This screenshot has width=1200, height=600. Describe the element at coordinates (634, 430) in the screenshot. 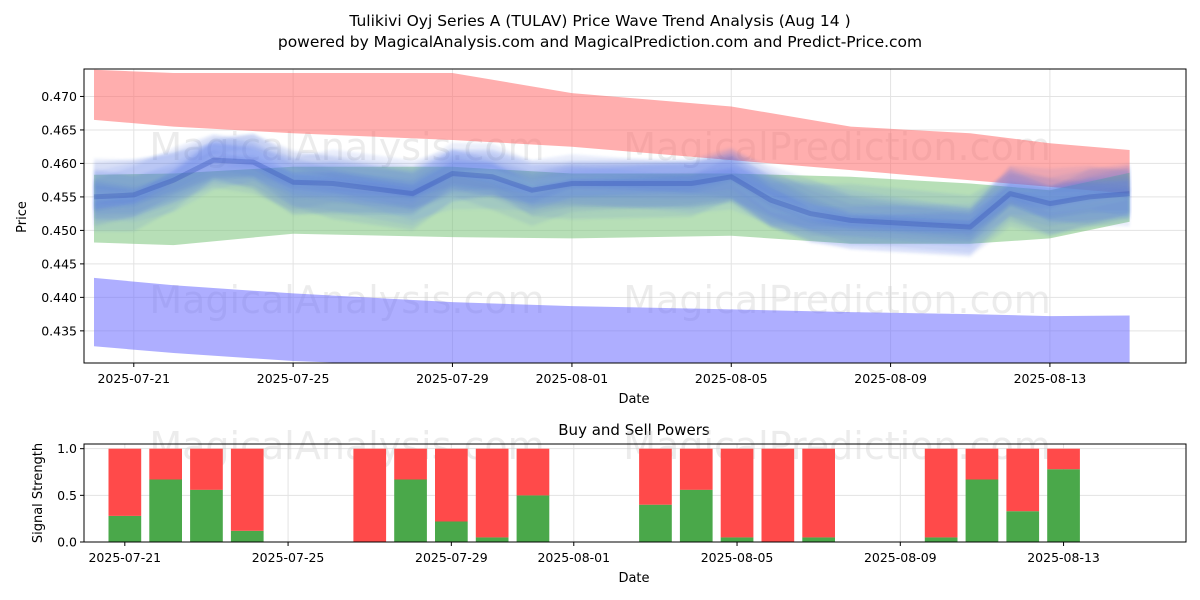

I see `powers-title: Buy and Sell Powers` at that location.